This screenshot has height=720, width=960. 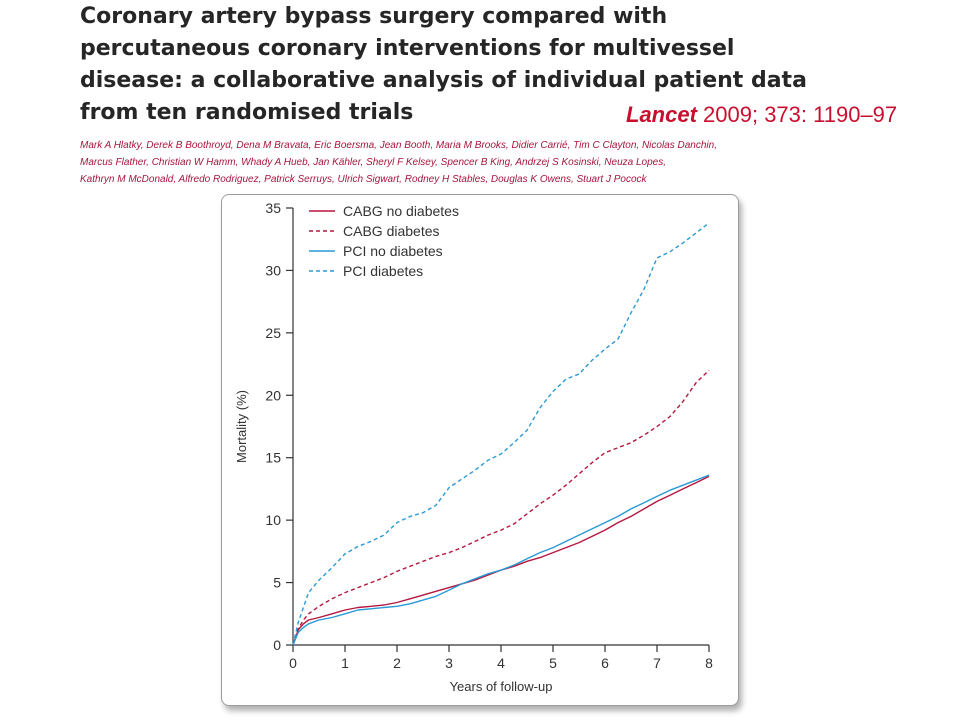 What do you see at coordinates (383, 271) in the screenshot?
I see `legend-label-4: PCI diabetes` at bounding box center [383, 271].